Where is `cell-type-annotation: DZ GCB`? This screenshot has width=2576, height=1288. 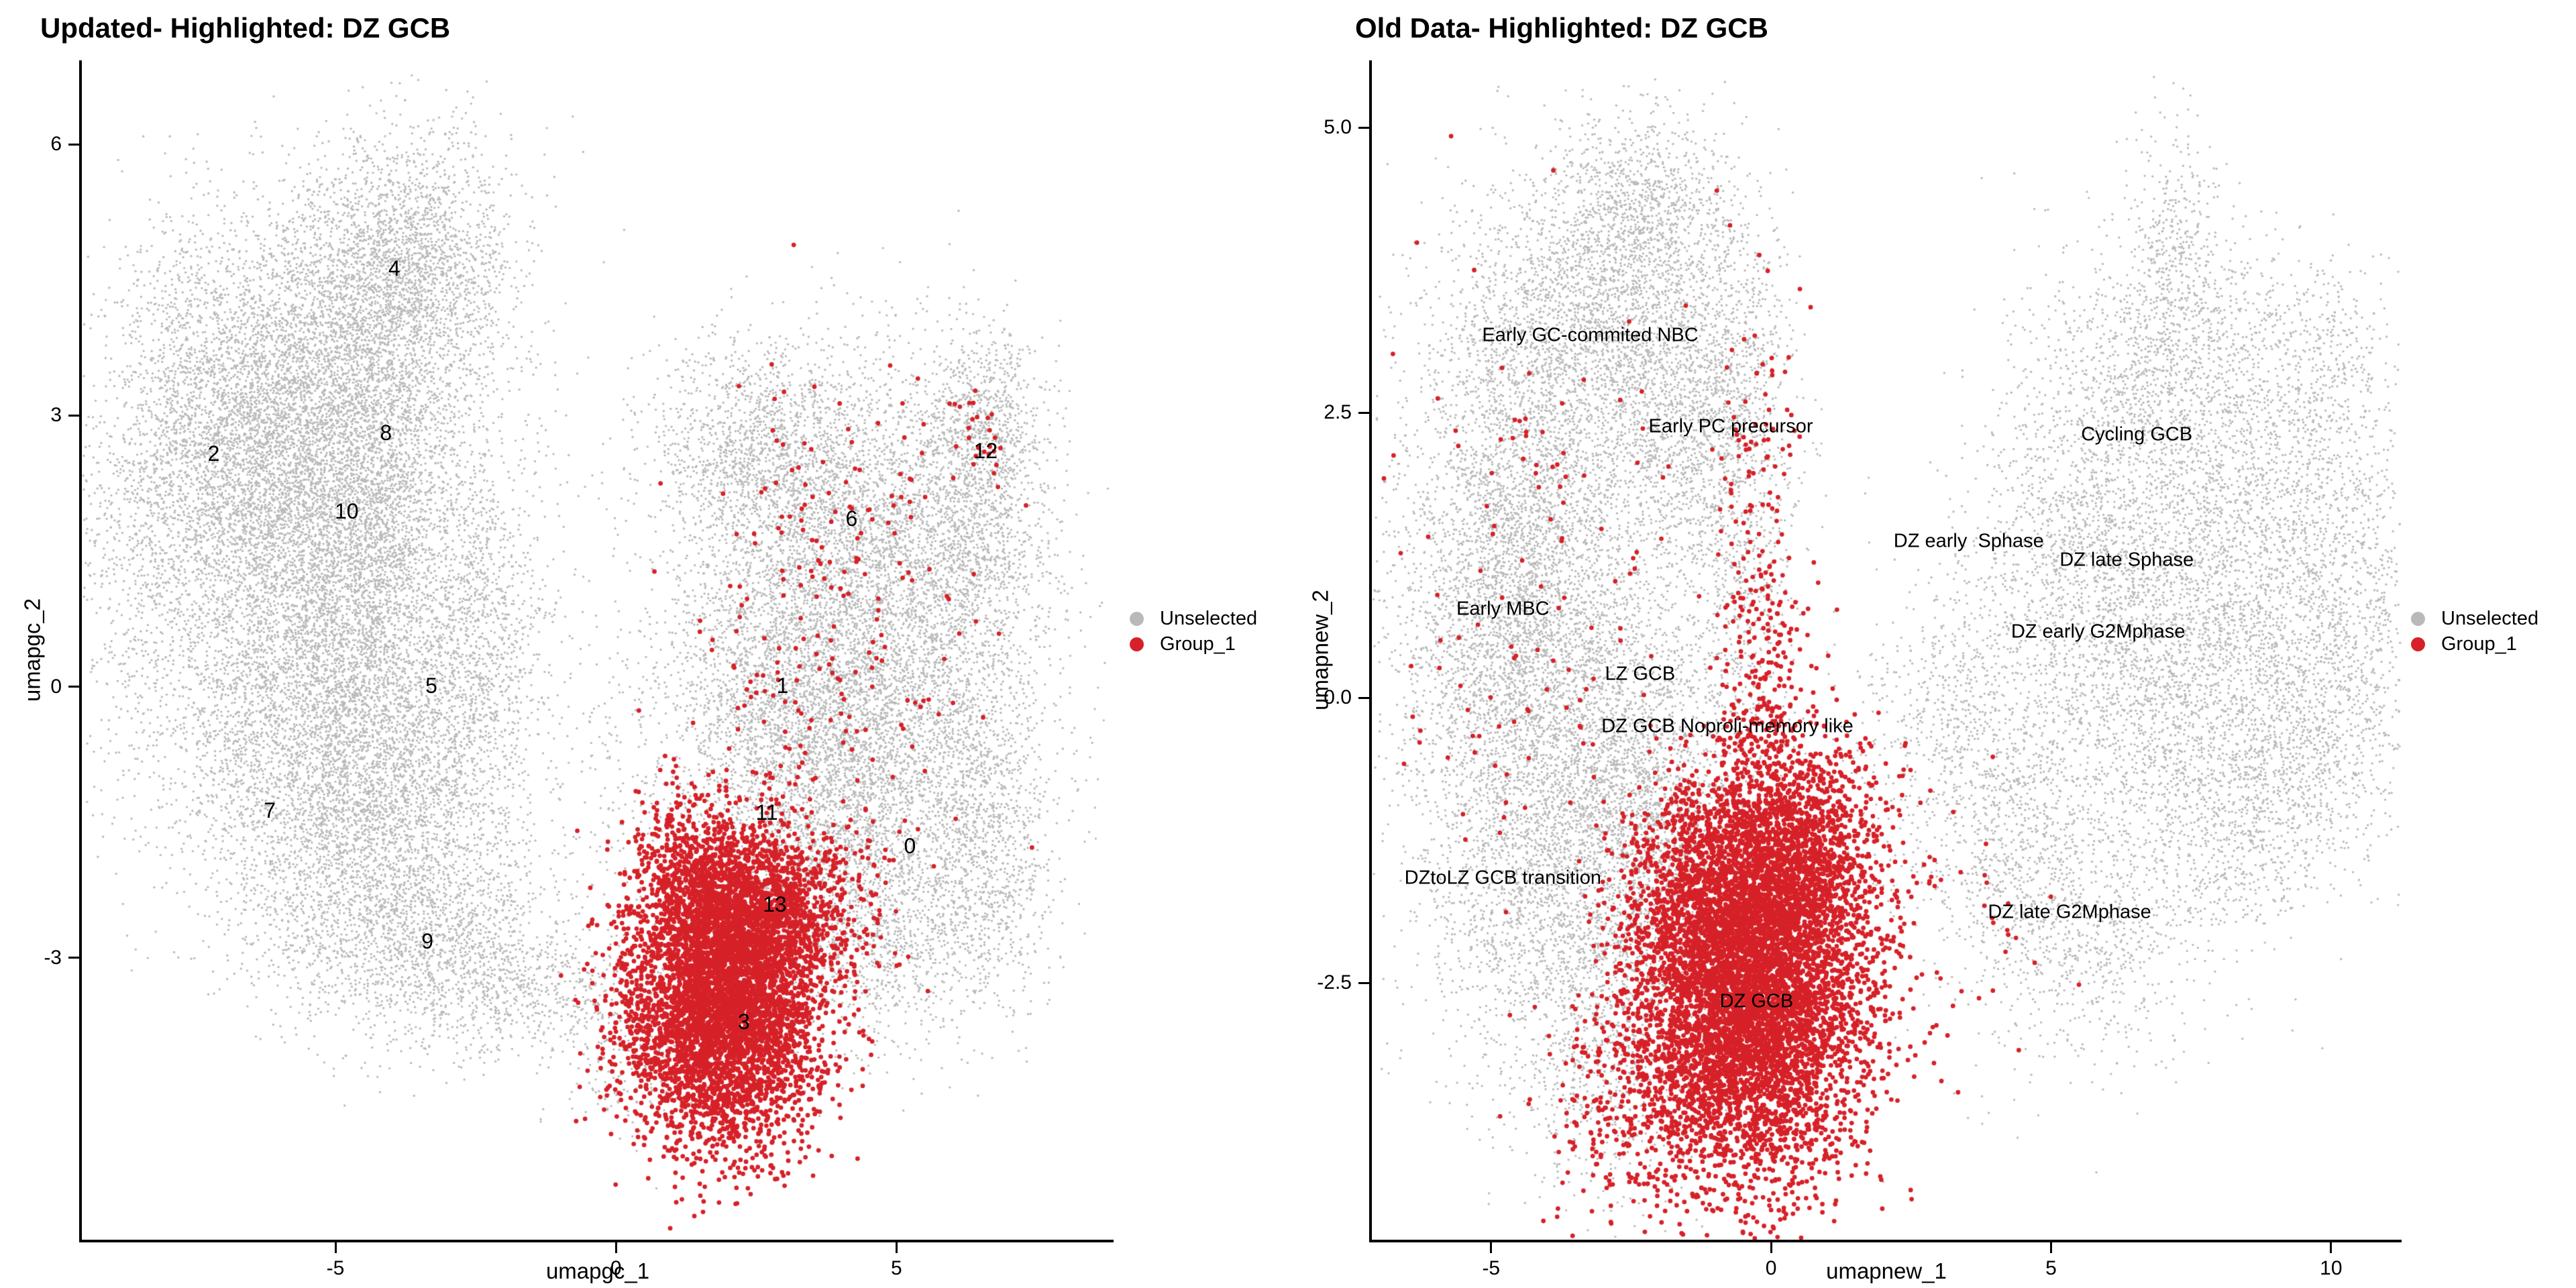 cell-type-annotation: DZ GCB is located at coordinates (1756, 1001).